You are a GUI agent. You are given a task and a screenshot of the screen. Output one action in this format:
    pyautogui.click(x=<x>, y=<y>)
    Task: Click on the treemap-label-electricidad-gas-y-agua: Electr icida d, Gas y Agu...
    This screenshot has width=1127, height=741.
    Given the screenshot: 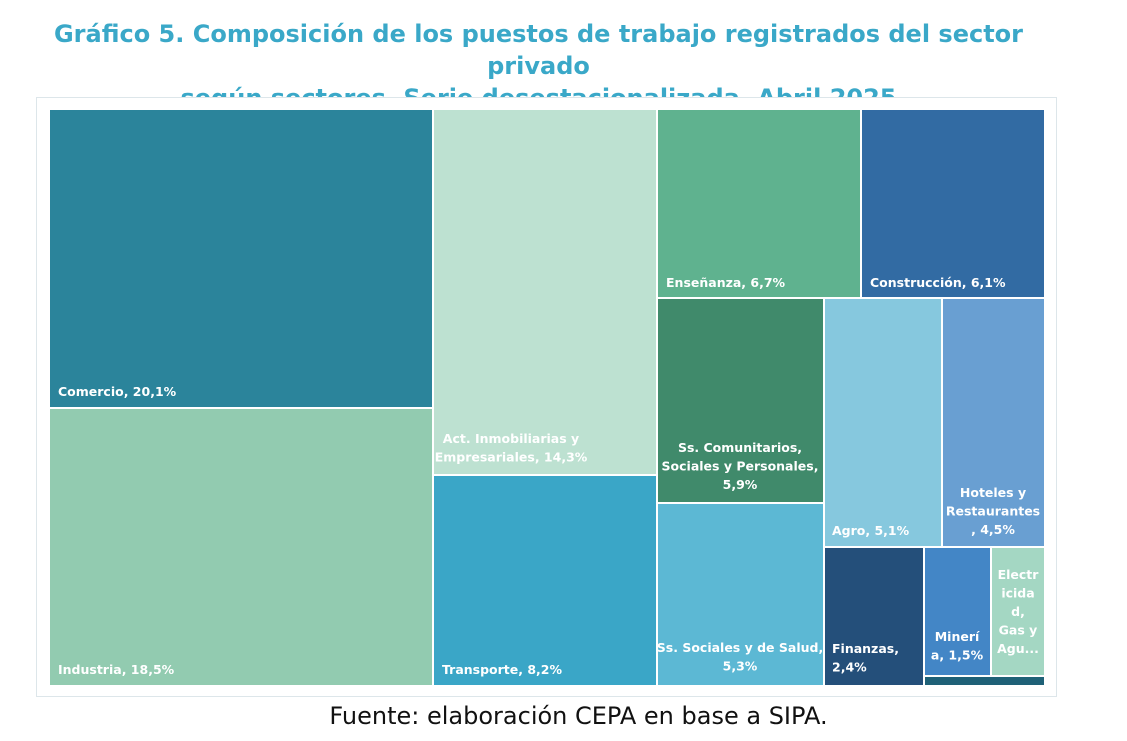 What is the action you would take?
    pyautogui.click(x=1018, y=611)
    